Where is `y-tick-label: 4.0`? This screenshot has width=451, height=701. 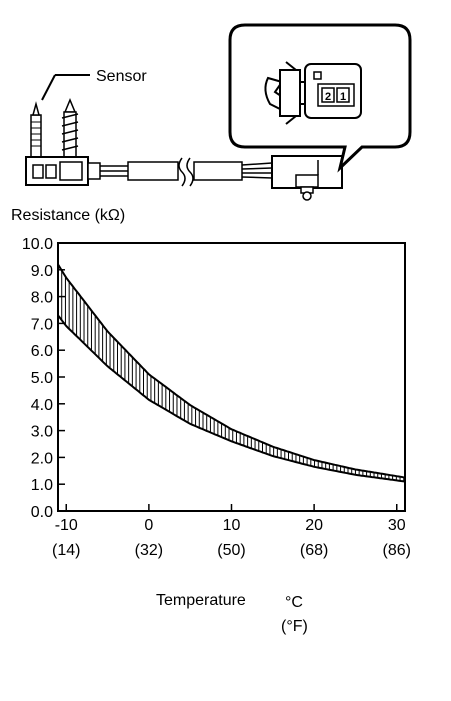 y-tick-label: 4.0 is located at coordinates (42, 405).